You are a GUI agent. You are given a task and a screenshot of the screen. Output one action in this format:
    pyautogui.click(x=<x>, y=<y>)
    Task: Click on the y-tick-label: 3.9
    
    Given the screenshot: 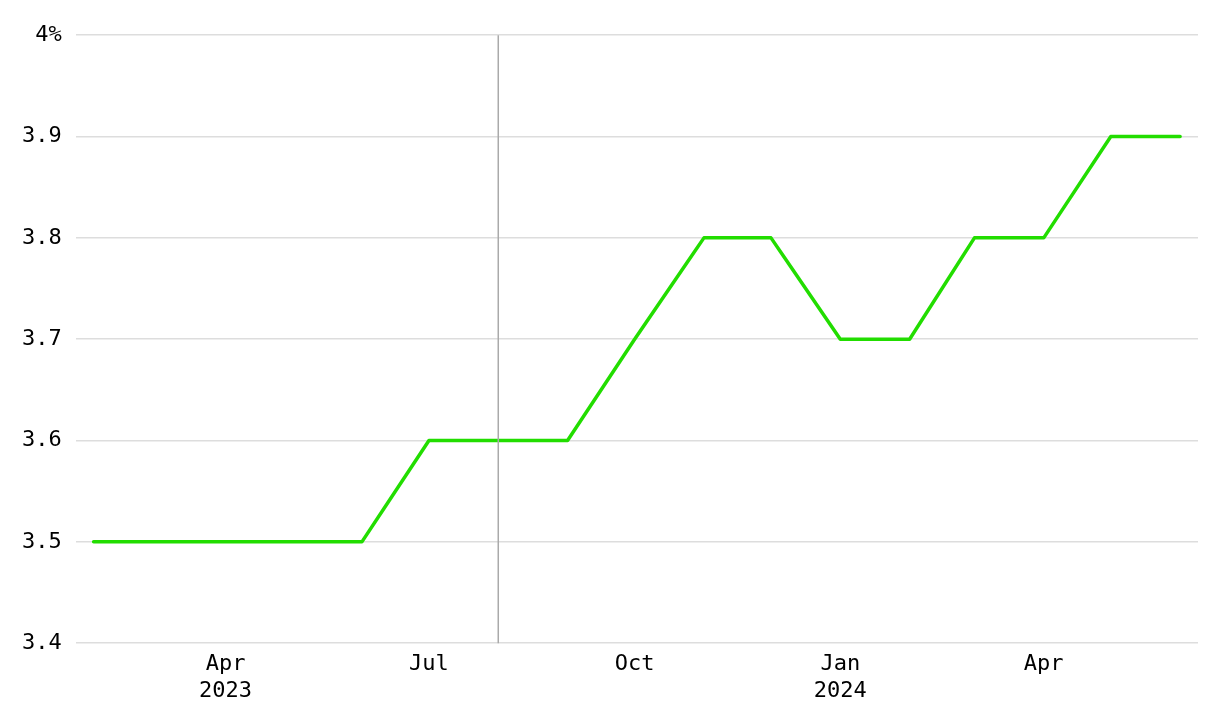 What is the action you would take?
    pyautogui.click(x=41, y=135)
    